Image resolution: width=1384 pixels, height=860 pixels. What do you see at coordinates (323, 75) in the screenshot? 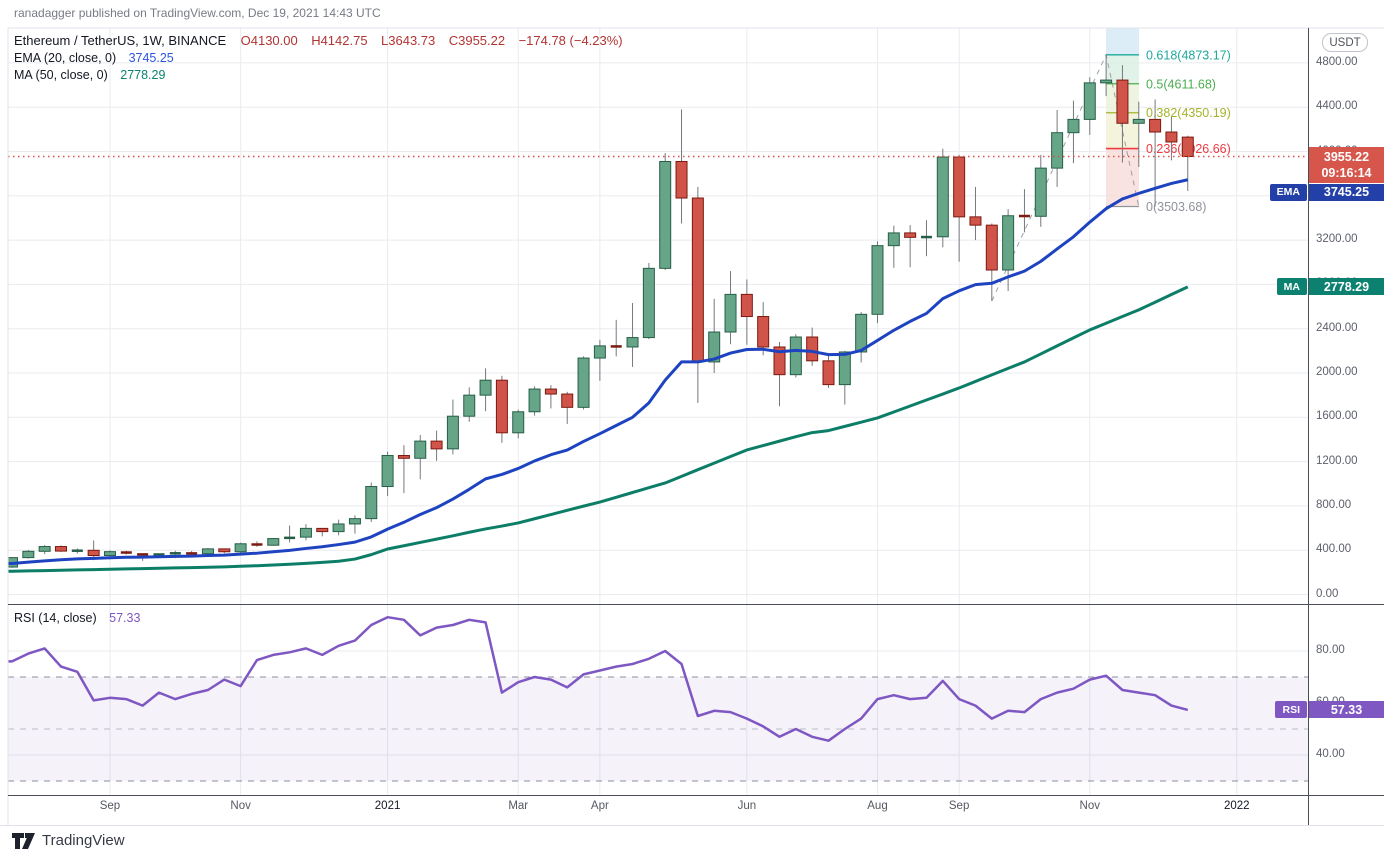
I see `ma-legend-row: MA (50, close, 0) 2778.29` at bounding box center [323, 75].